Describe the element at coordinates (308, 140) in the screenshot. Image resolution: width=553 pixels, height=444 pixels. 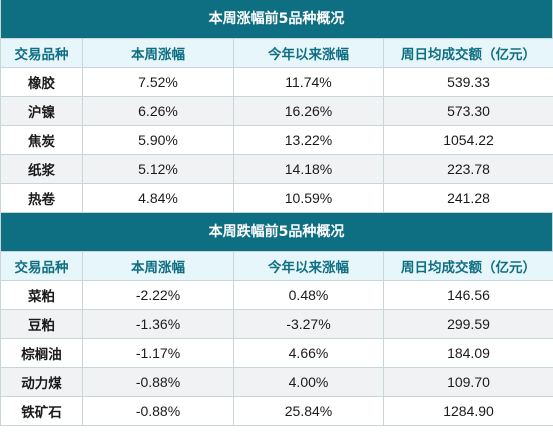
I see `ytd-change: 13.22%` at that location.